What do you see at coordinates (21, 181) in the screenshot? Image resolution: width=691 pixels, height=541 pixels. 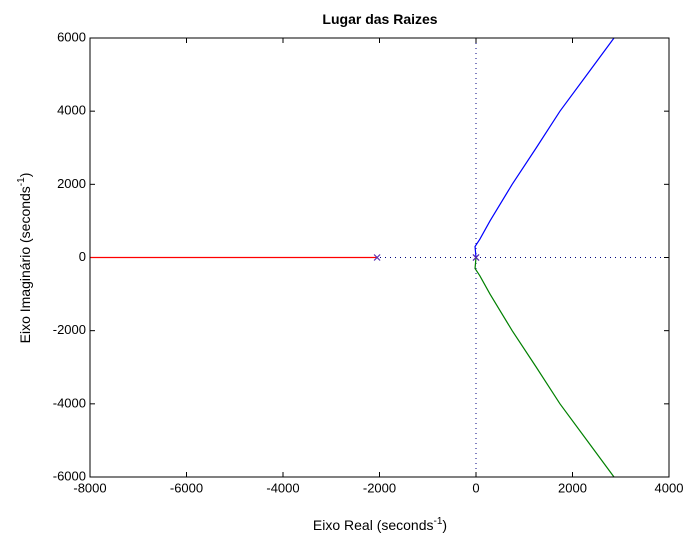 I see `y-label-sup: -1` at bounding box center [21, 181].